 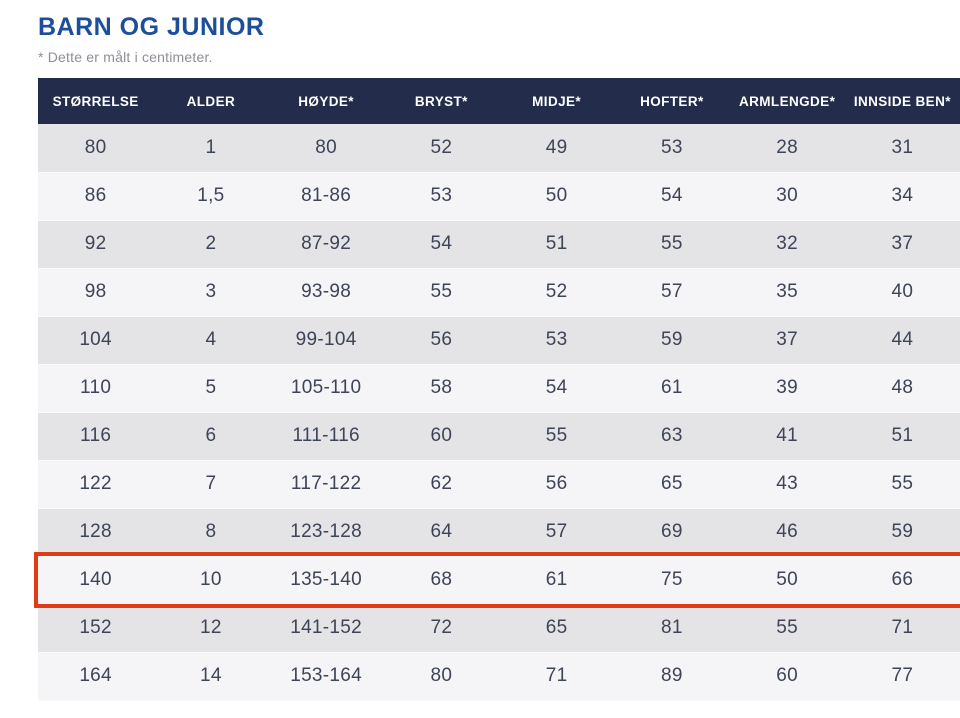 What do you see at coordinates (211, 532) in the screenshot?
I see `table-cell: 8` at bounding box center [211, 532].